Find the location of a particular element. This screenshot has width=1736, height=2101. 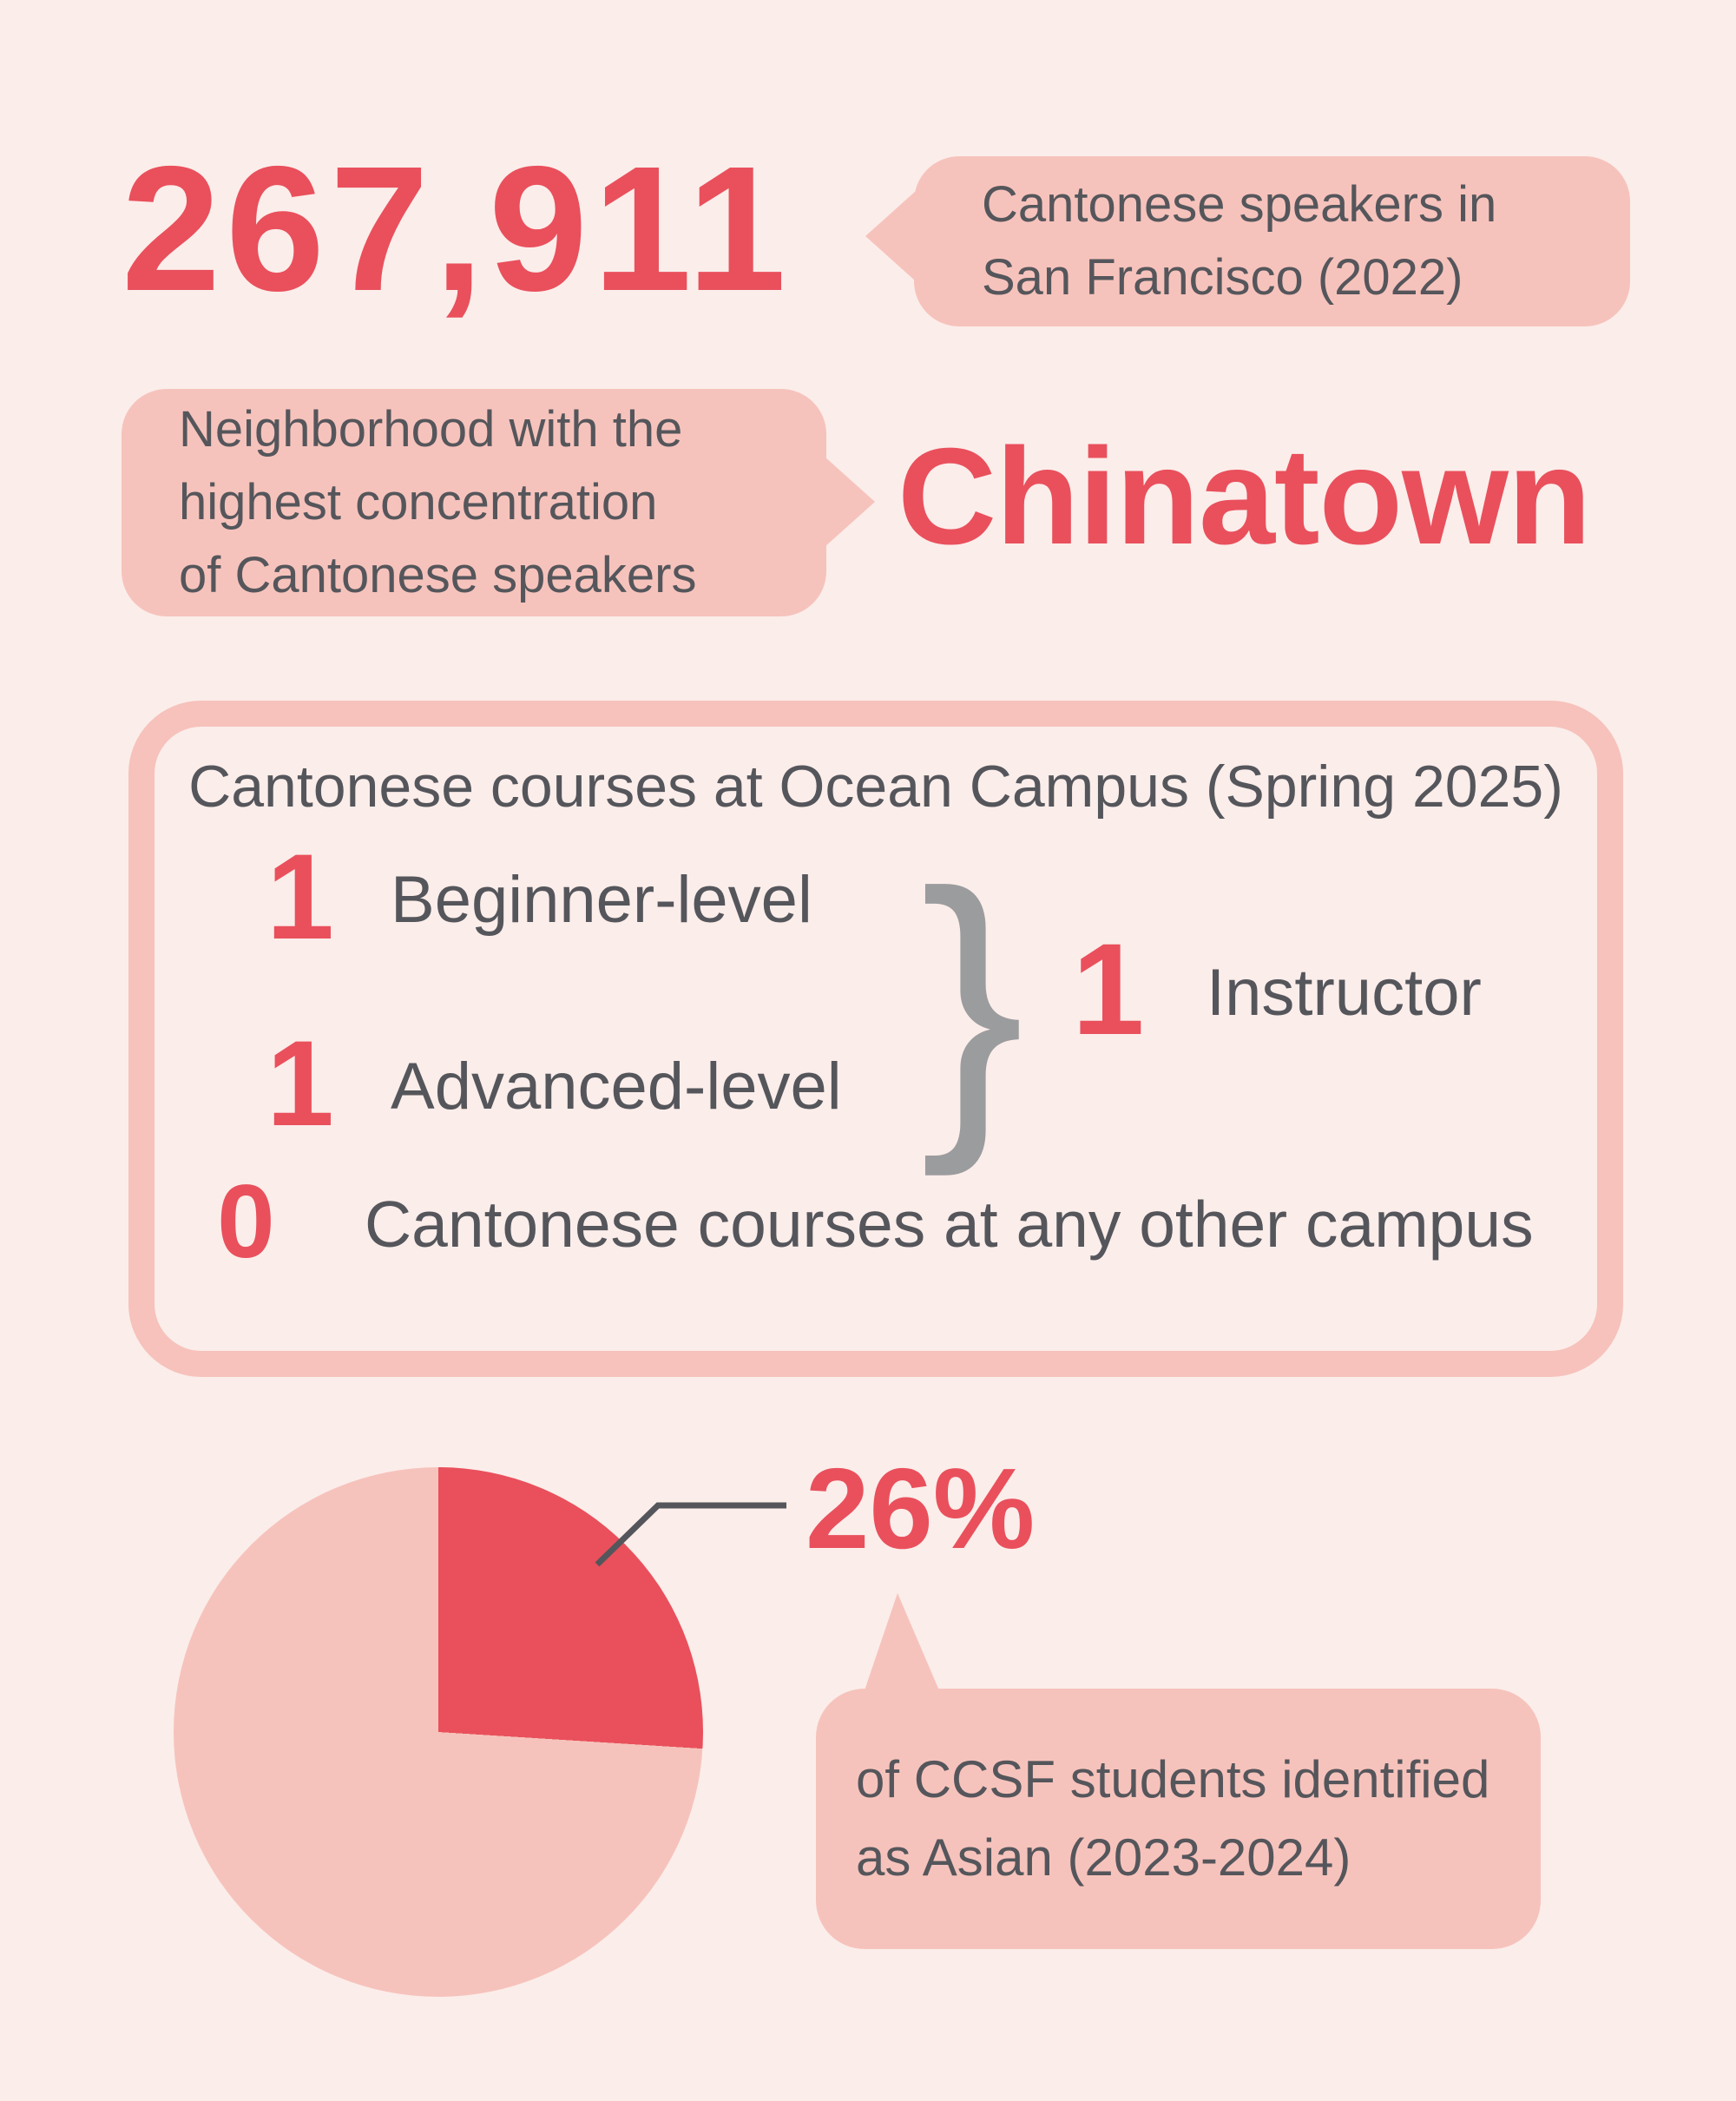

cantonese-speakers-count: 267,911 is located at coordinates (457, 229).